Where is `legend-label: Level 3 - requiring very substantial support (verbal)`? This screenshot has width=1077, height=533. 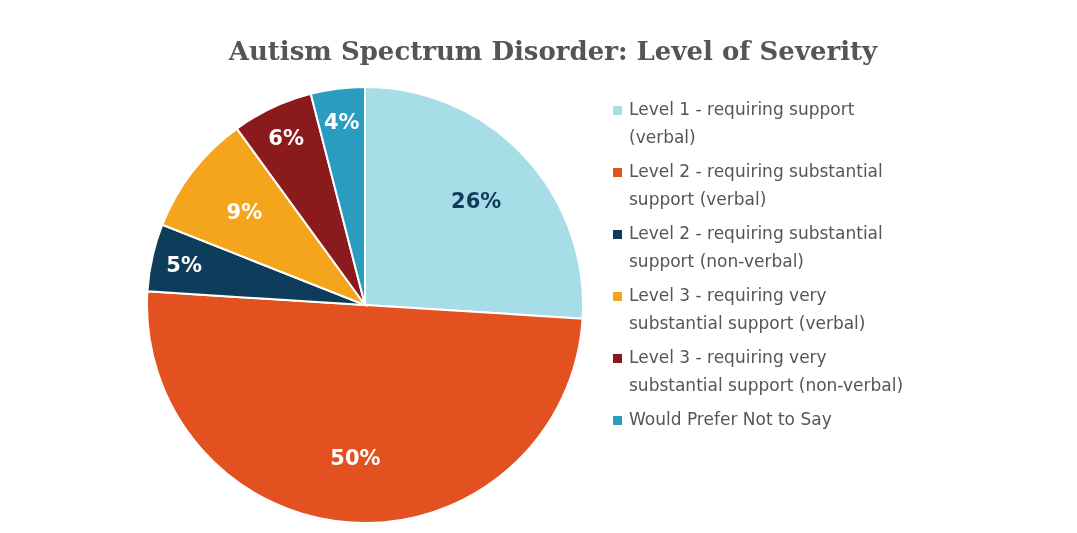 legend-label: Level 3 - requiring very substantial support (verbal) is located at coordinates (747, 309).